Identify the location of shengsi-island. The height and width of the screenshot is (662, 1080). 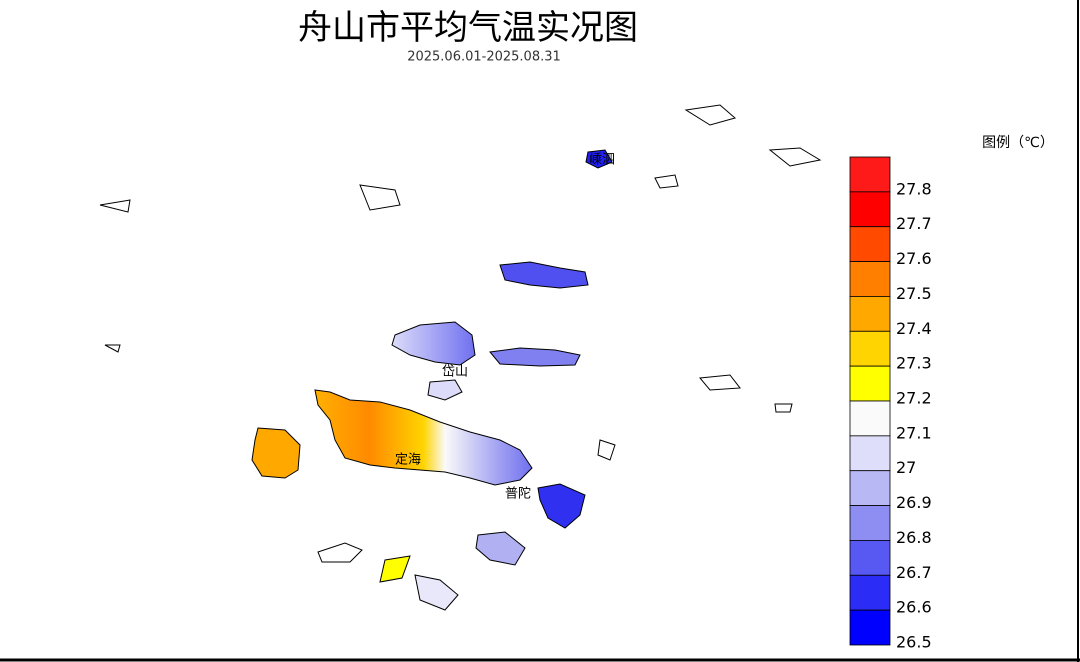
(599, 159).